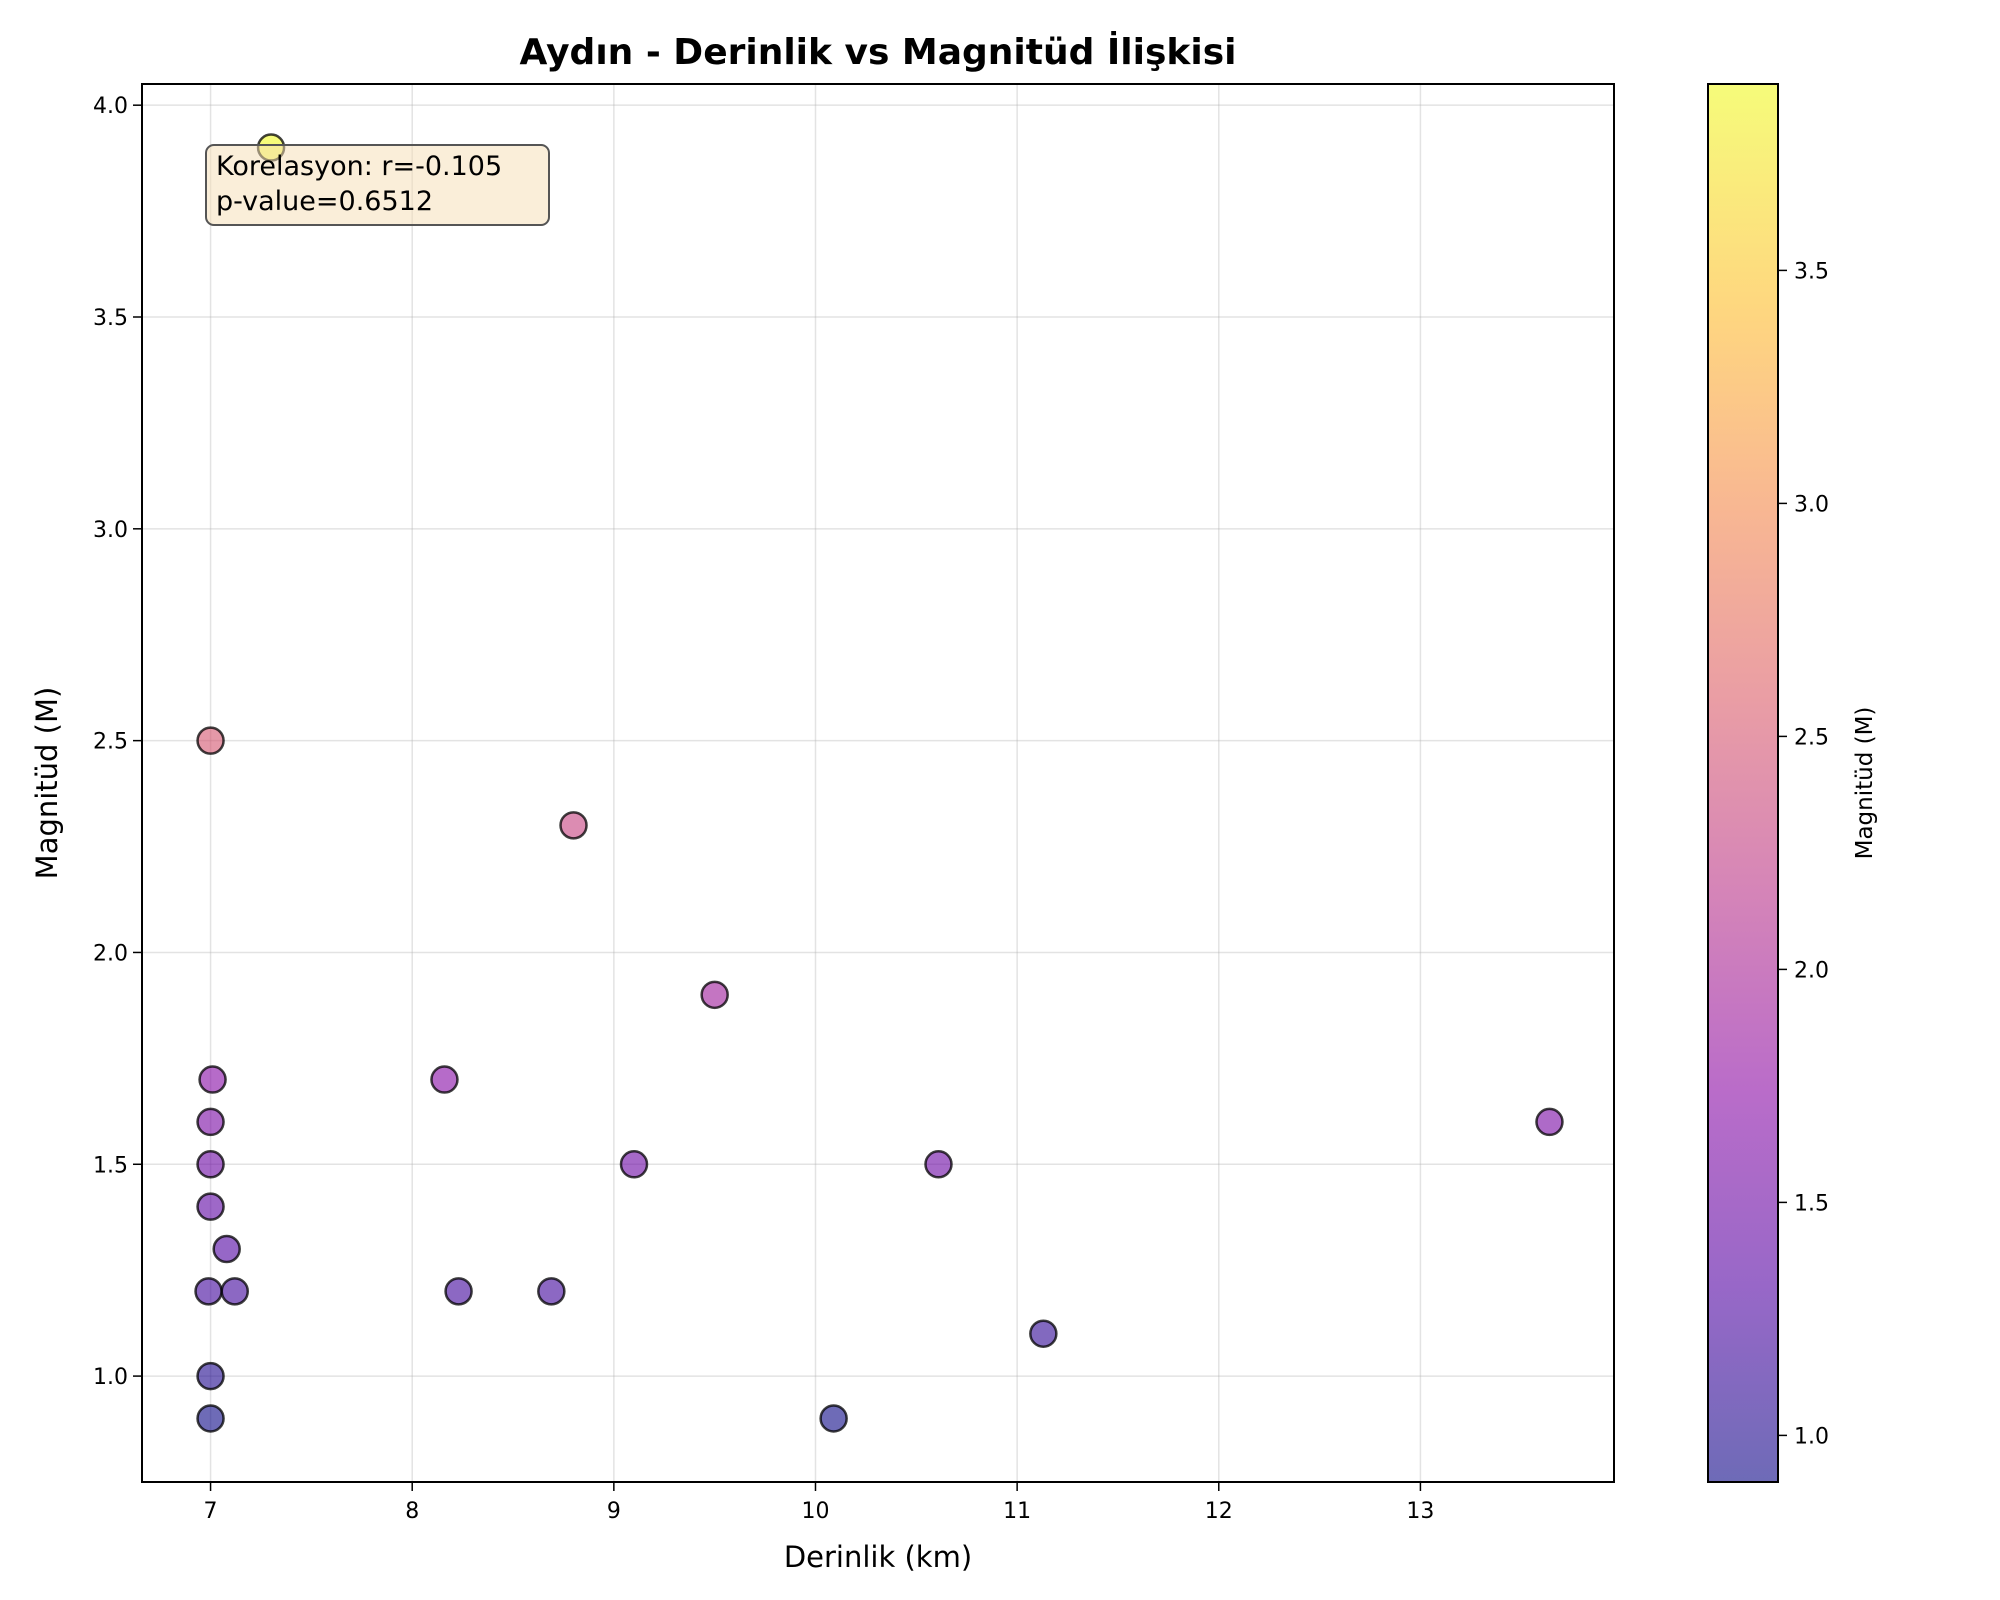  Describe the element at coordinates (110, 318) in the screenshot. I see `y-tick-label: 3.5` at that location.